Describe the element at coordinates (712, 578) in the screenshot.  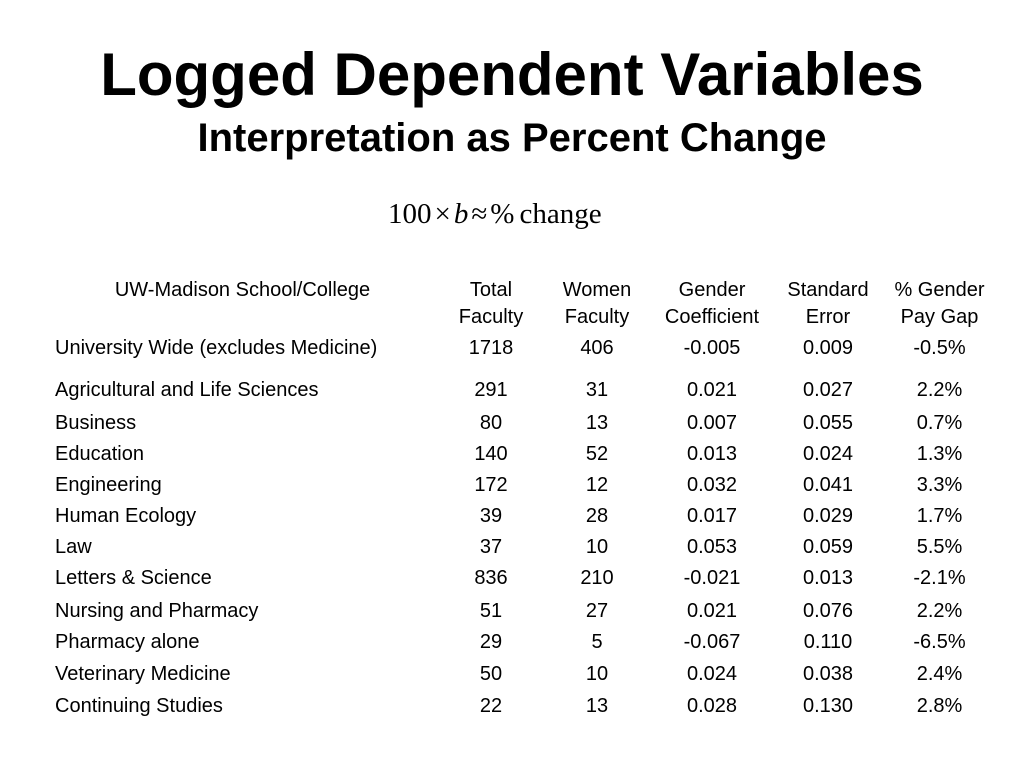
I see `cell-gender-coefficient: -0.021` at that location.